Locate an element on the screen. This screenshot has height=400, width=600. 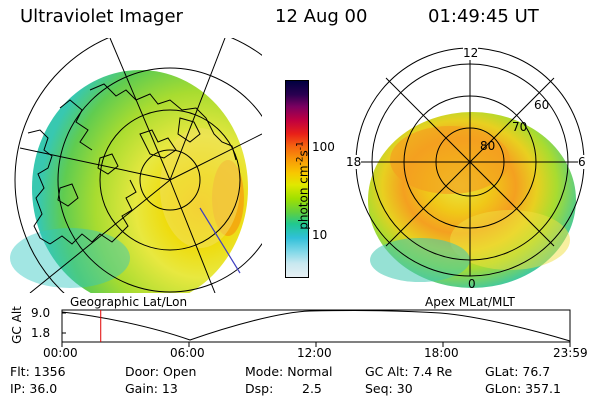
left-panel-caption: Geographic Lat/Lon is located at coordinates (129, 302).